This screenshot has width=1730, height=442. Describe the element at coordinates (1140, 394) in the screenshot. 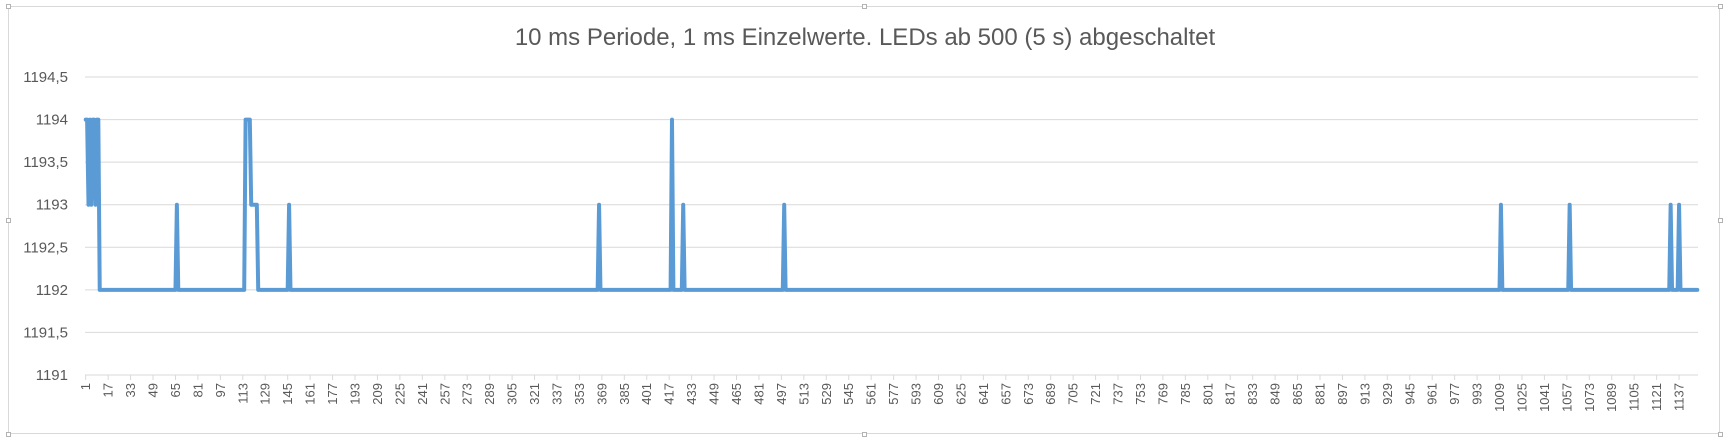

I see `x-tick-label: 753` at that location.